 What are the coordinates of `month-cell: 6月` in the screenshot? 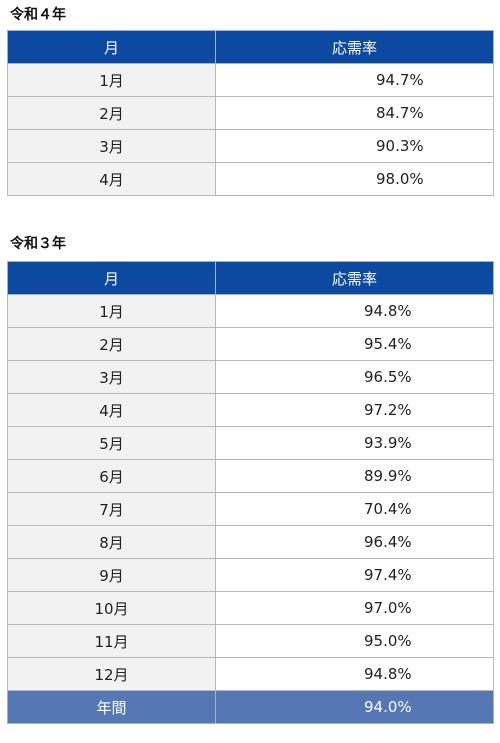 It's located at (111, 476).